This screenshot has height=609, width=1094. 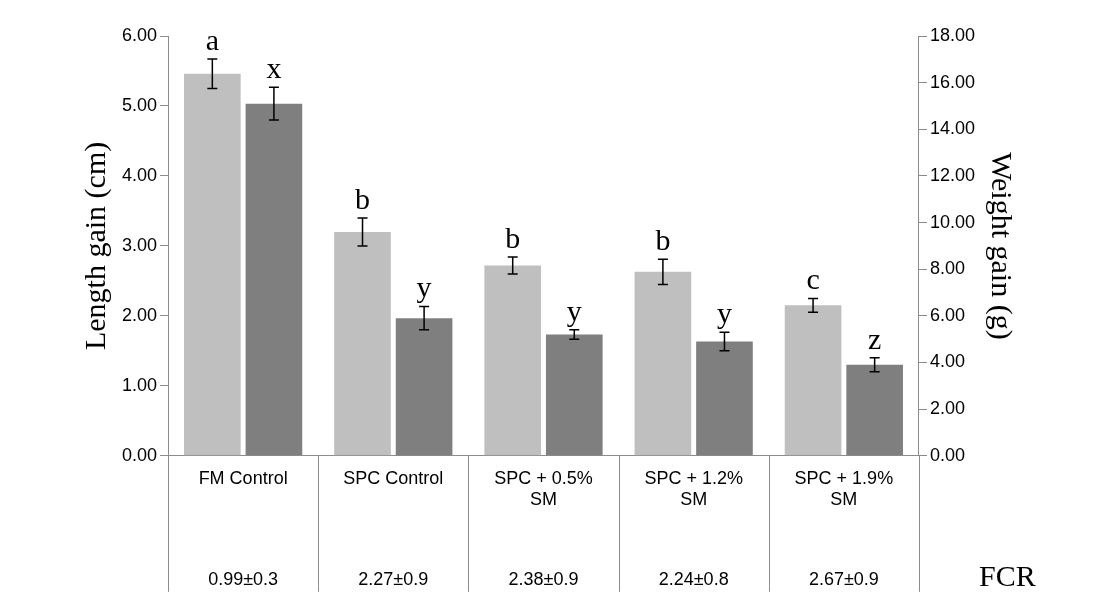 I want to click on y2-tick-label: 12.00, so click(x=952, y=174).